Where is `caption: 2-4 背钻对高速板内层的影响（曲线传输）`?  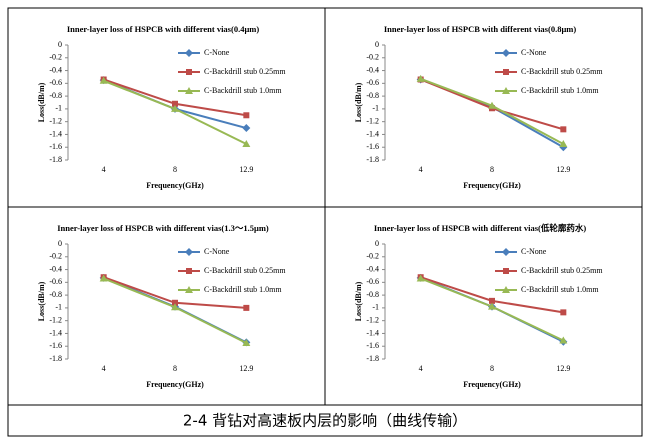
caption: 2-4 背钻对高速板内层的影响（曲线传输） is located at coordinates (325, 421).